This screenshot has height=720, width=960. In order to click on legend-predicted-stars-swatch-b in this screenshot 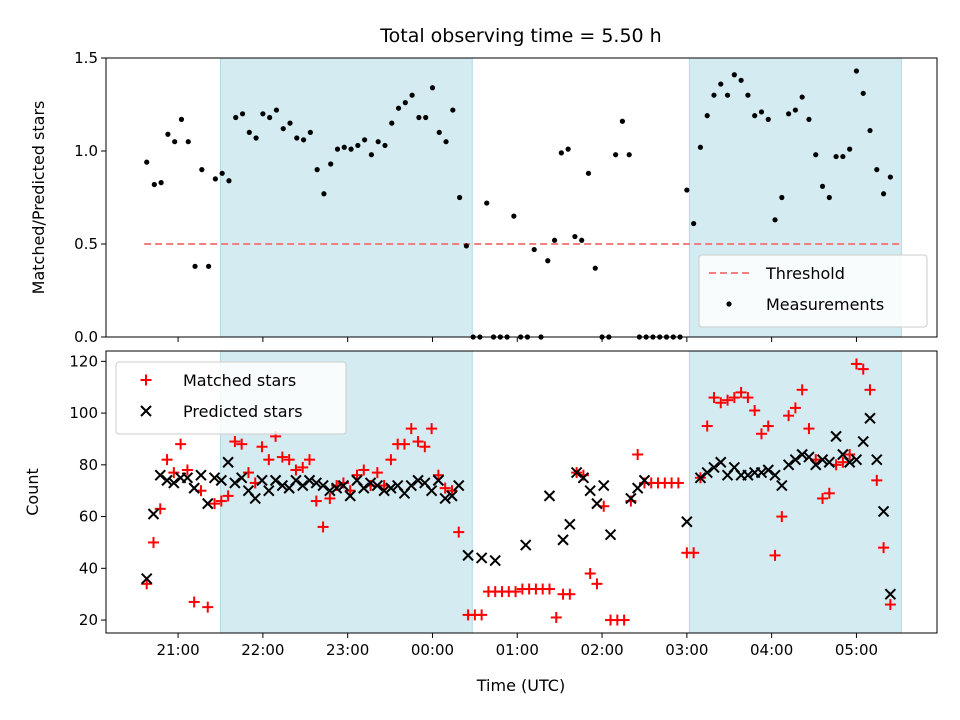, I will do `click(146, 411)`.